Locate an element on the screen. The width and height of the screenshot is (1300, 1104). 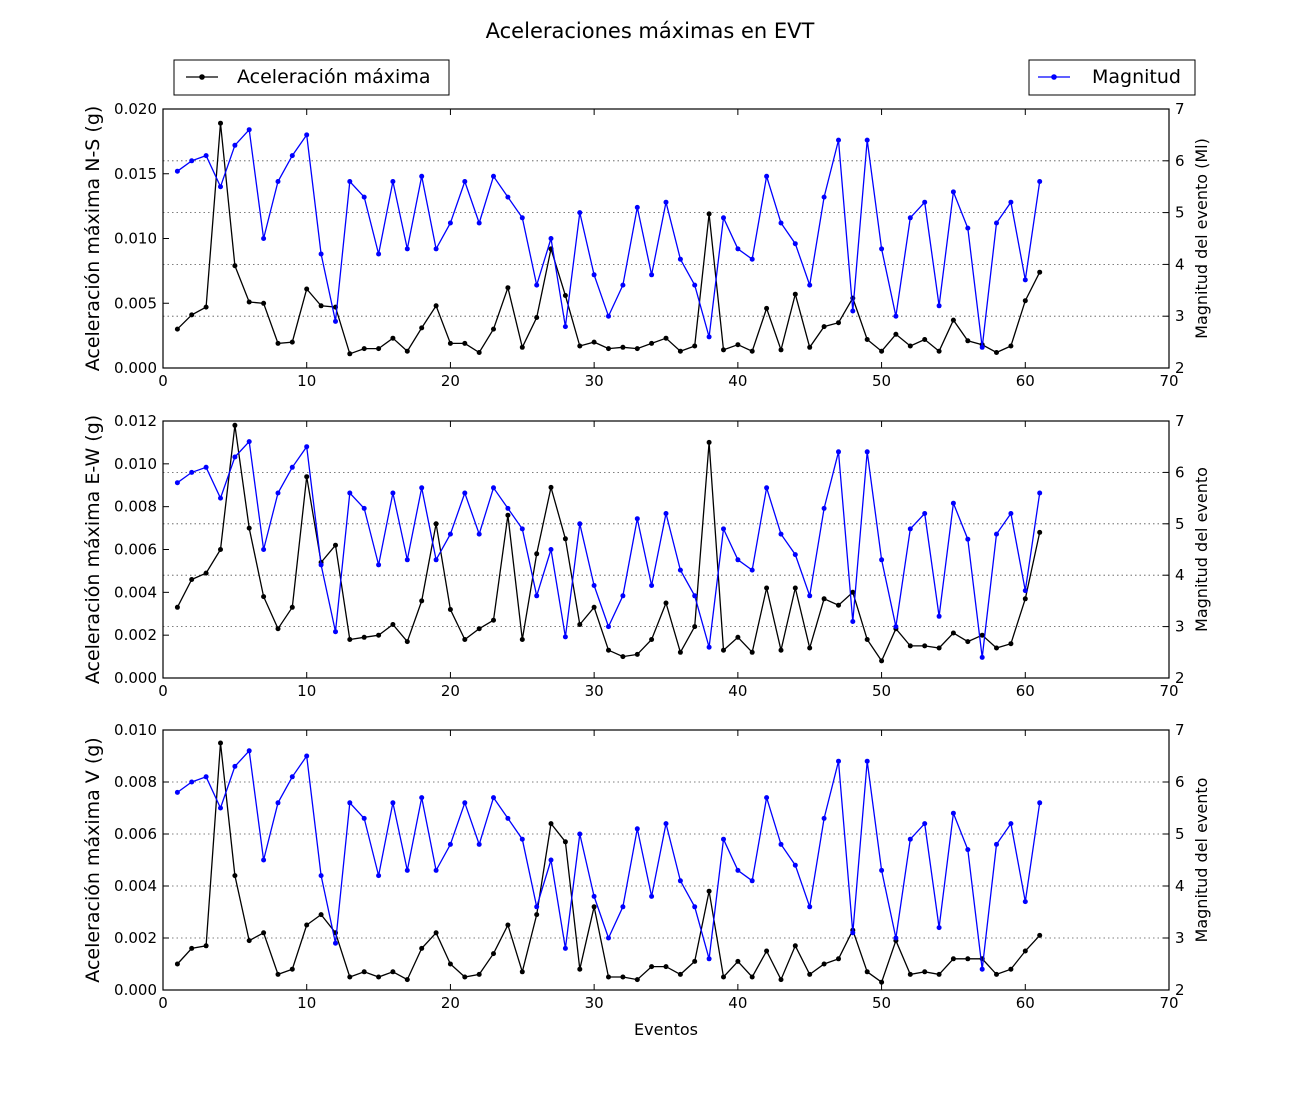
legend-magnitude-label: Magnitud is located at coordinates (1136, 77).